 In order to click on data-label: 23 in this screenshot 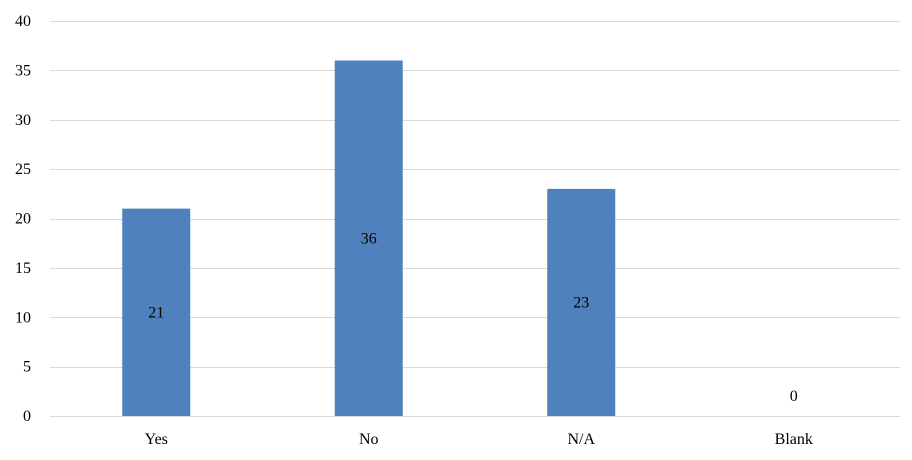, I will do `click(581, 302)`.